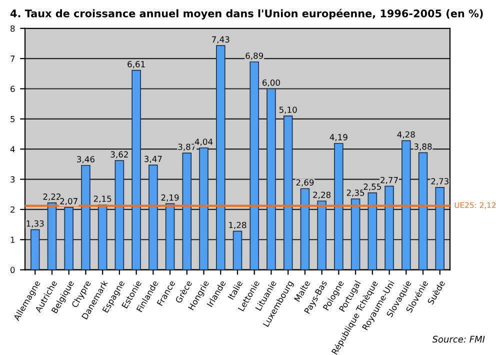 The height and width of the screenshot is (355, 500). Describe the element at coordinates (458, 339) in the screenshot. I see `source-note: Source: FMI` at that location.